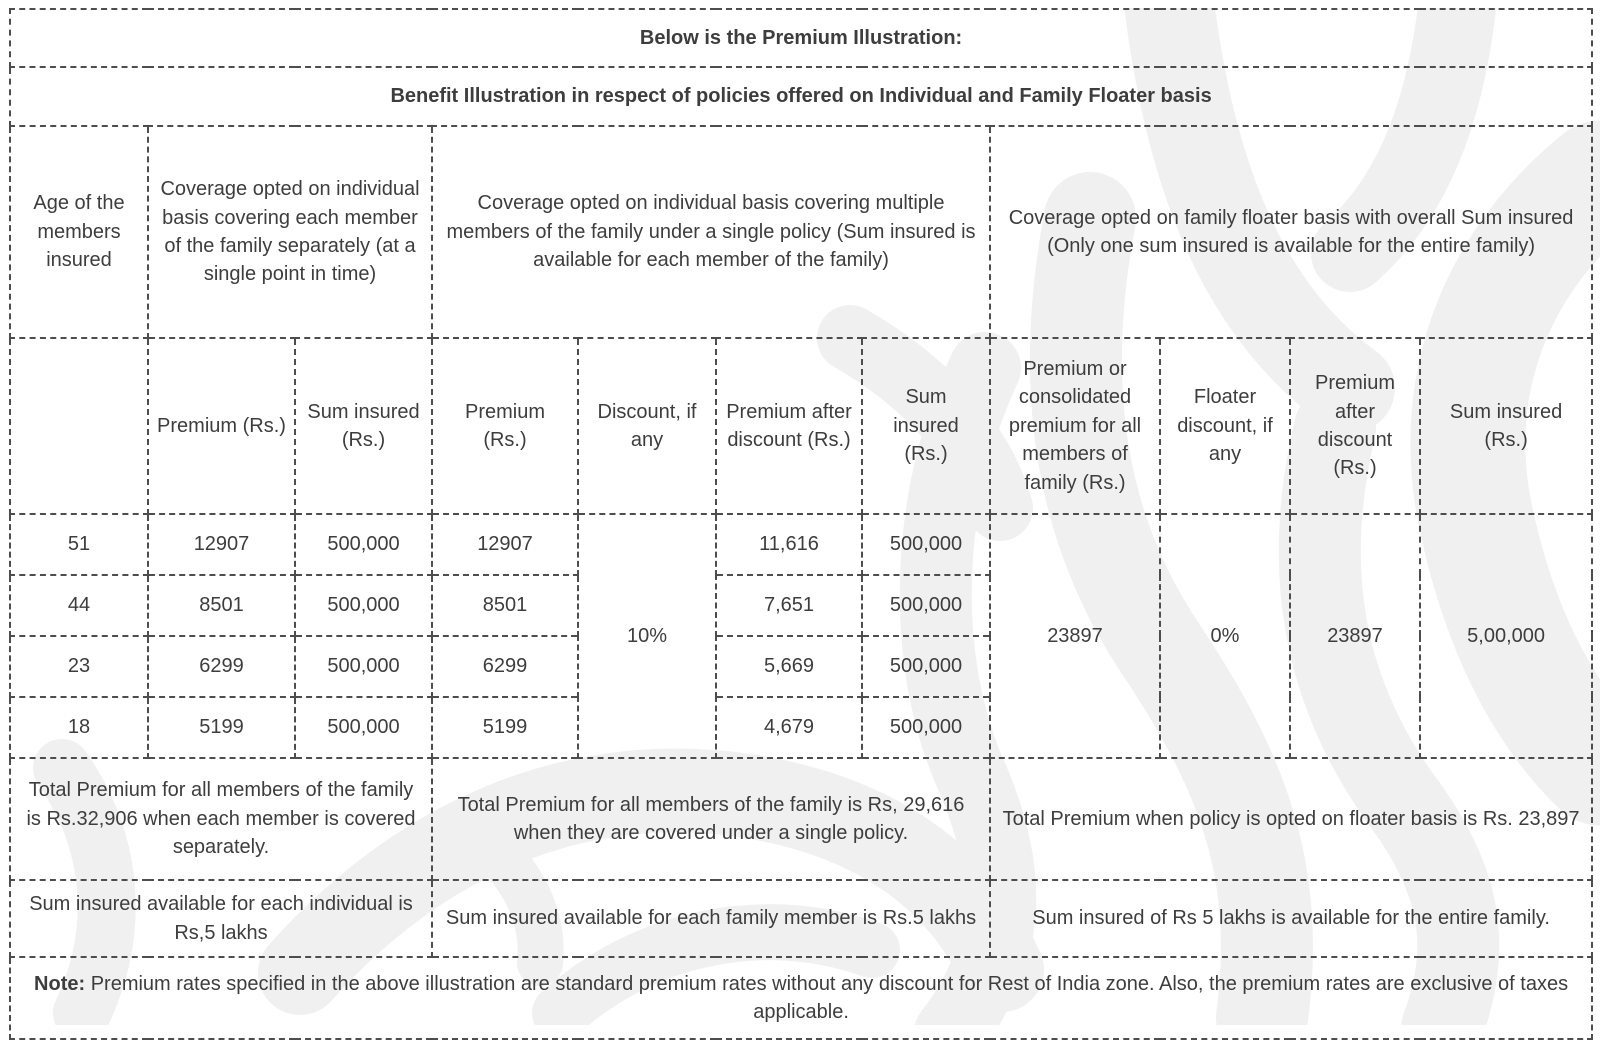  What do you see at coordinates (221, 605) in the screenshot?
I see `cell-premium-individual: 8501` at bounding box center [221, 605].